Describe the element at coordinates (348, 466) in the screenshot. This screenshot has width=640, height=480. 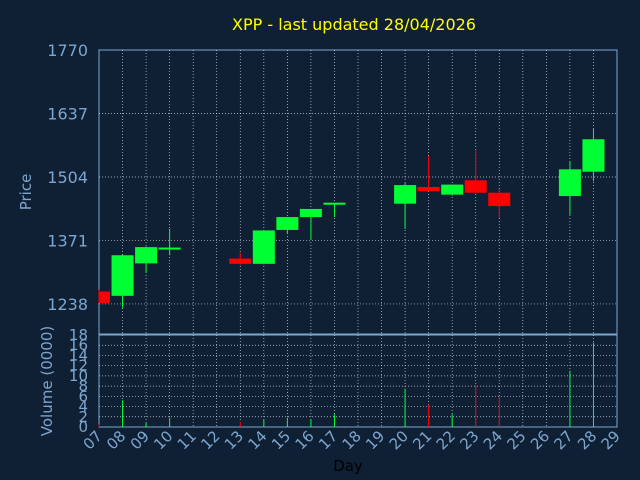
I see `x-axis-label: Day` at that location.